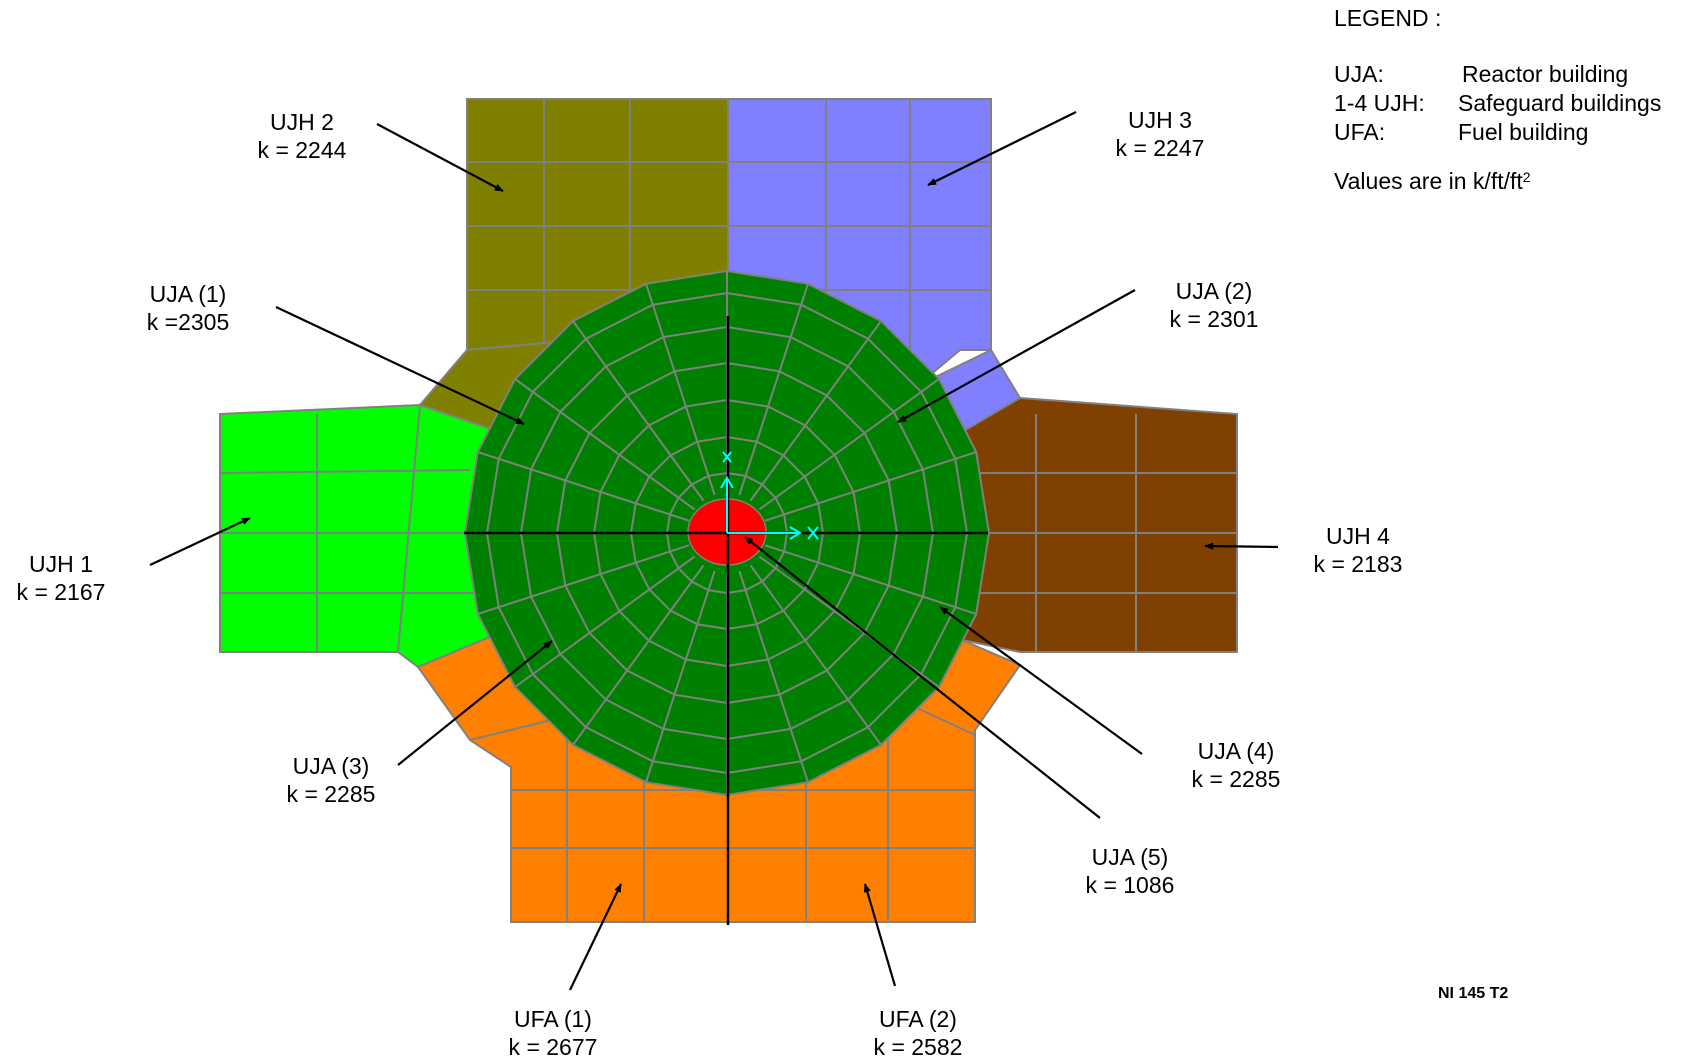  Describe the element at coordinates (553, 1047) in the screenshot. I see `label-ufa-1-k: k = 2677` at that location.